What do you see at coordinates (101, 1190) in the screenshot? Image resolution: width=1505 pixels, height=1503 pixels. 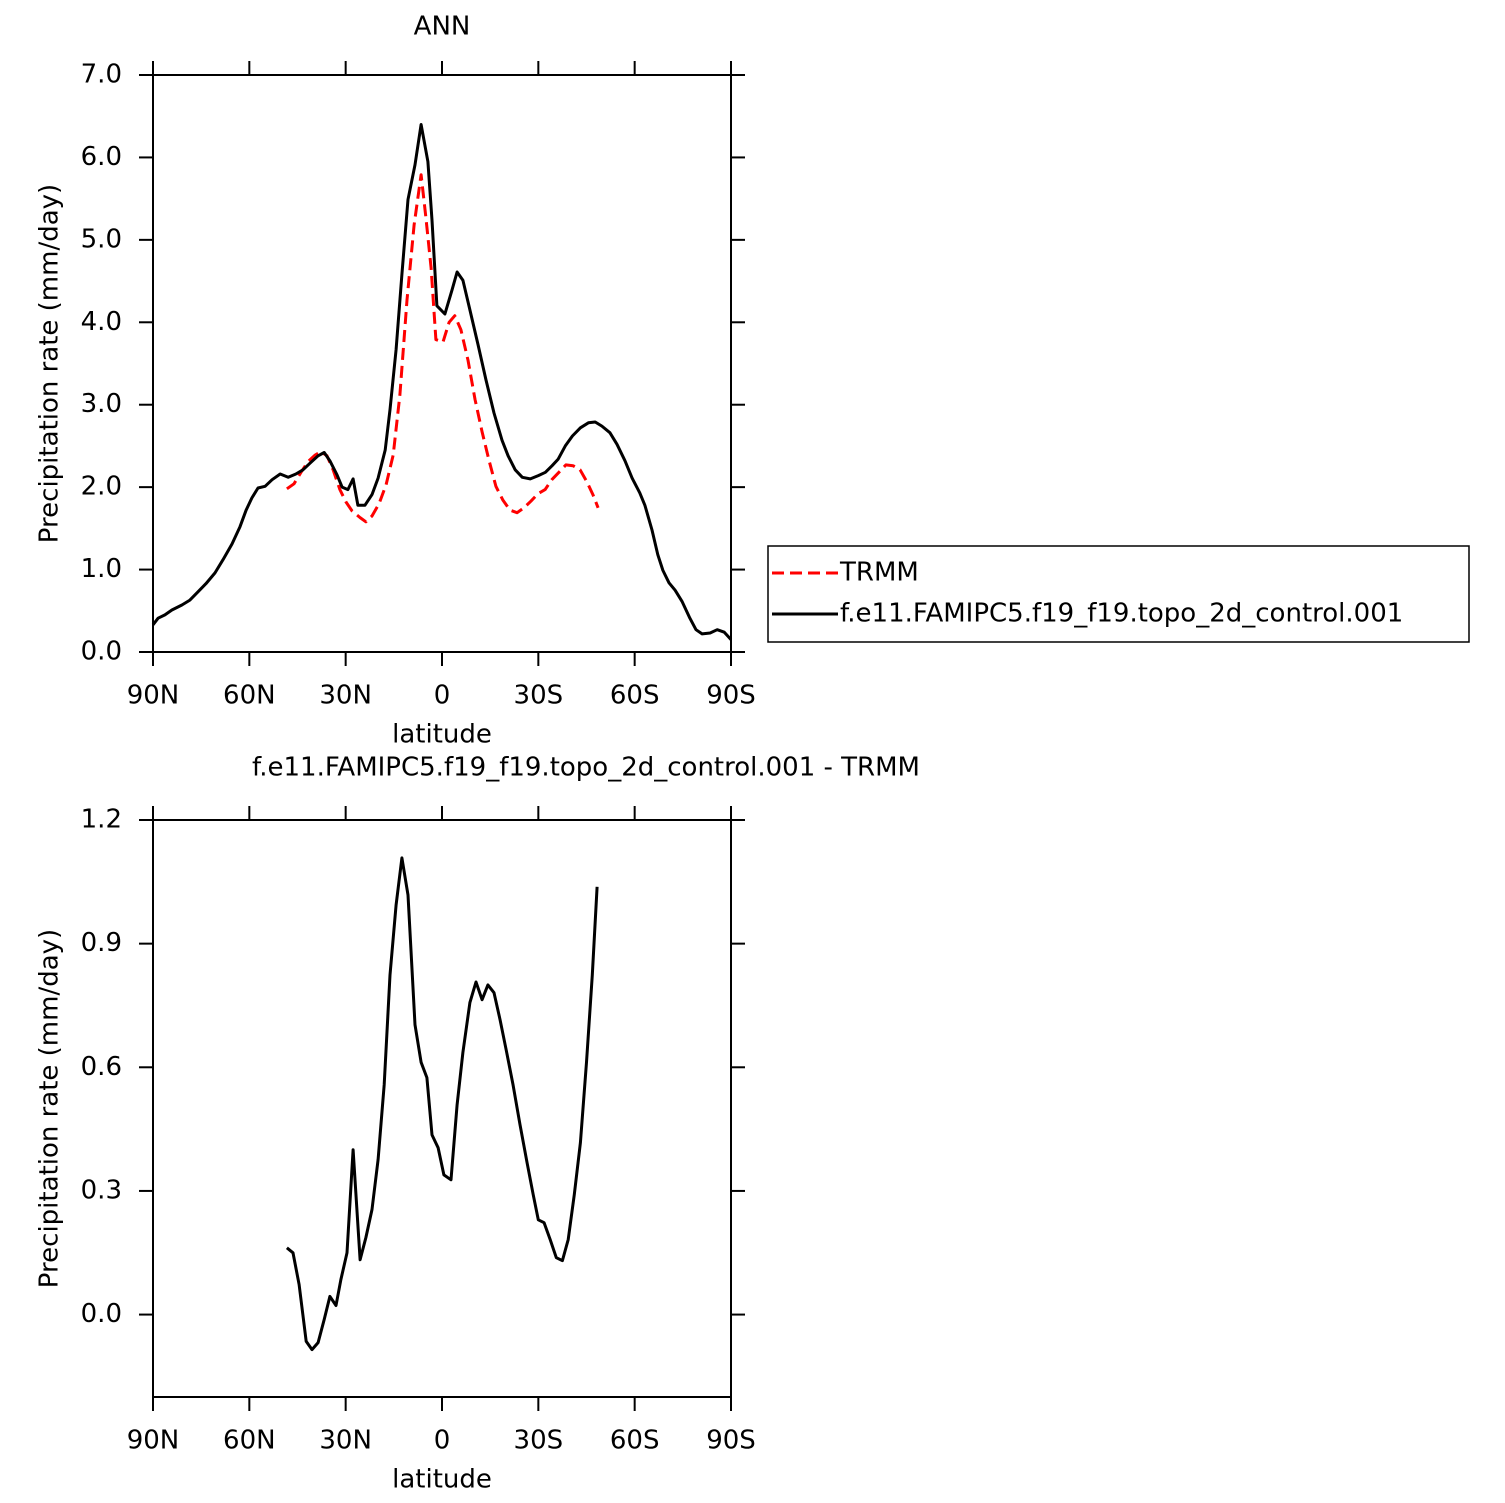 I see `y-tick-label: 0.3` at bounding box center [101, 1190].